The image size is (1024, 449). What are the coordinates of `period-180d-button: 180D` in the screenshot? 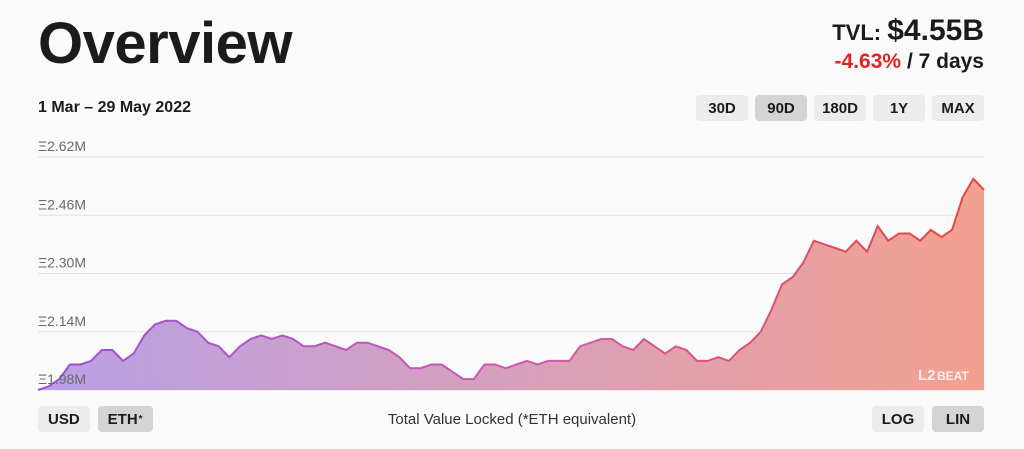 It's located at (840, 108).